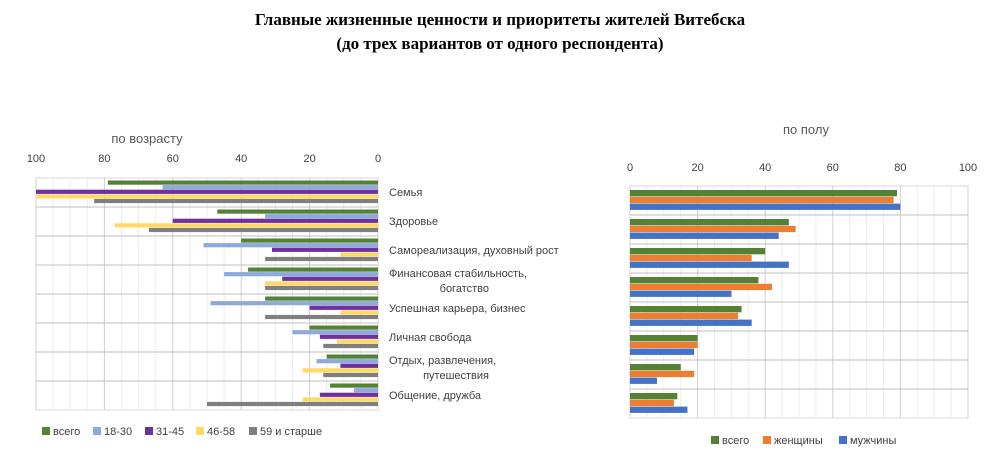  I want to click on category-label: Успешная карьера, бизнес, so click(457, 309).